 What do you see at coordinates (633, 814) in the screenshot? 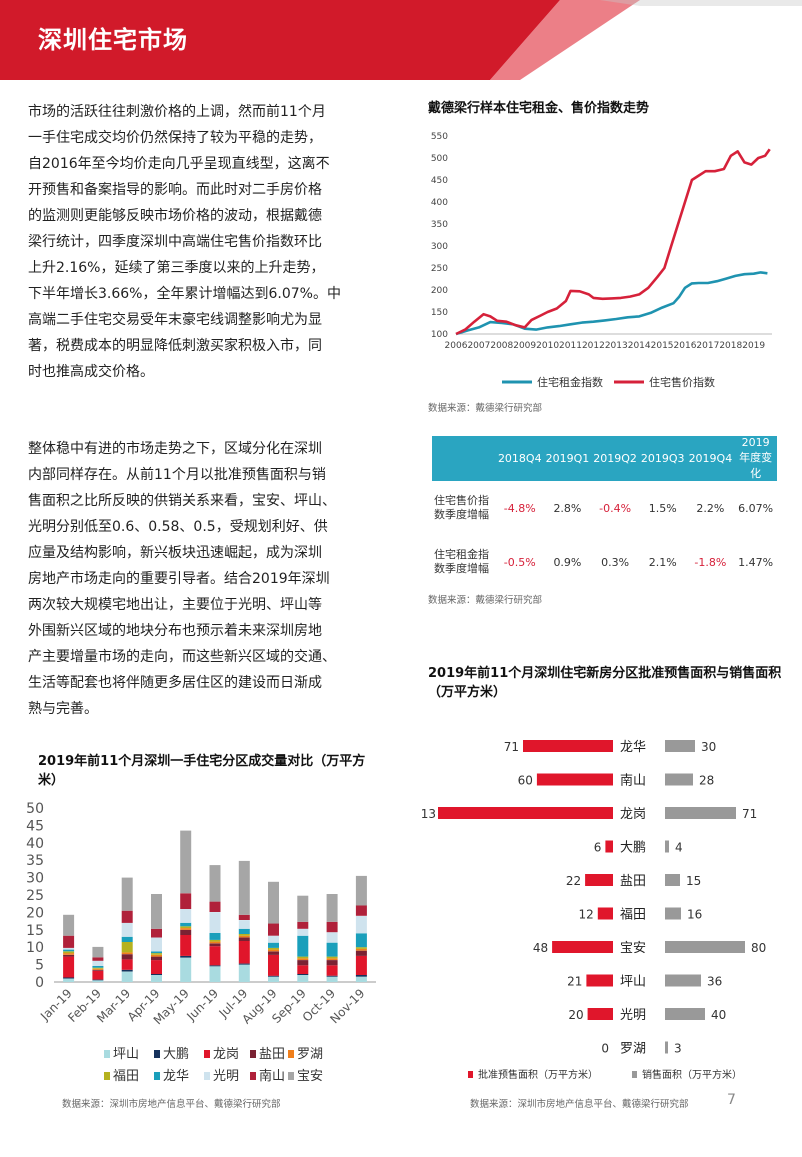
I see `district-label: 龙岗` at bounding box center [633, 814].